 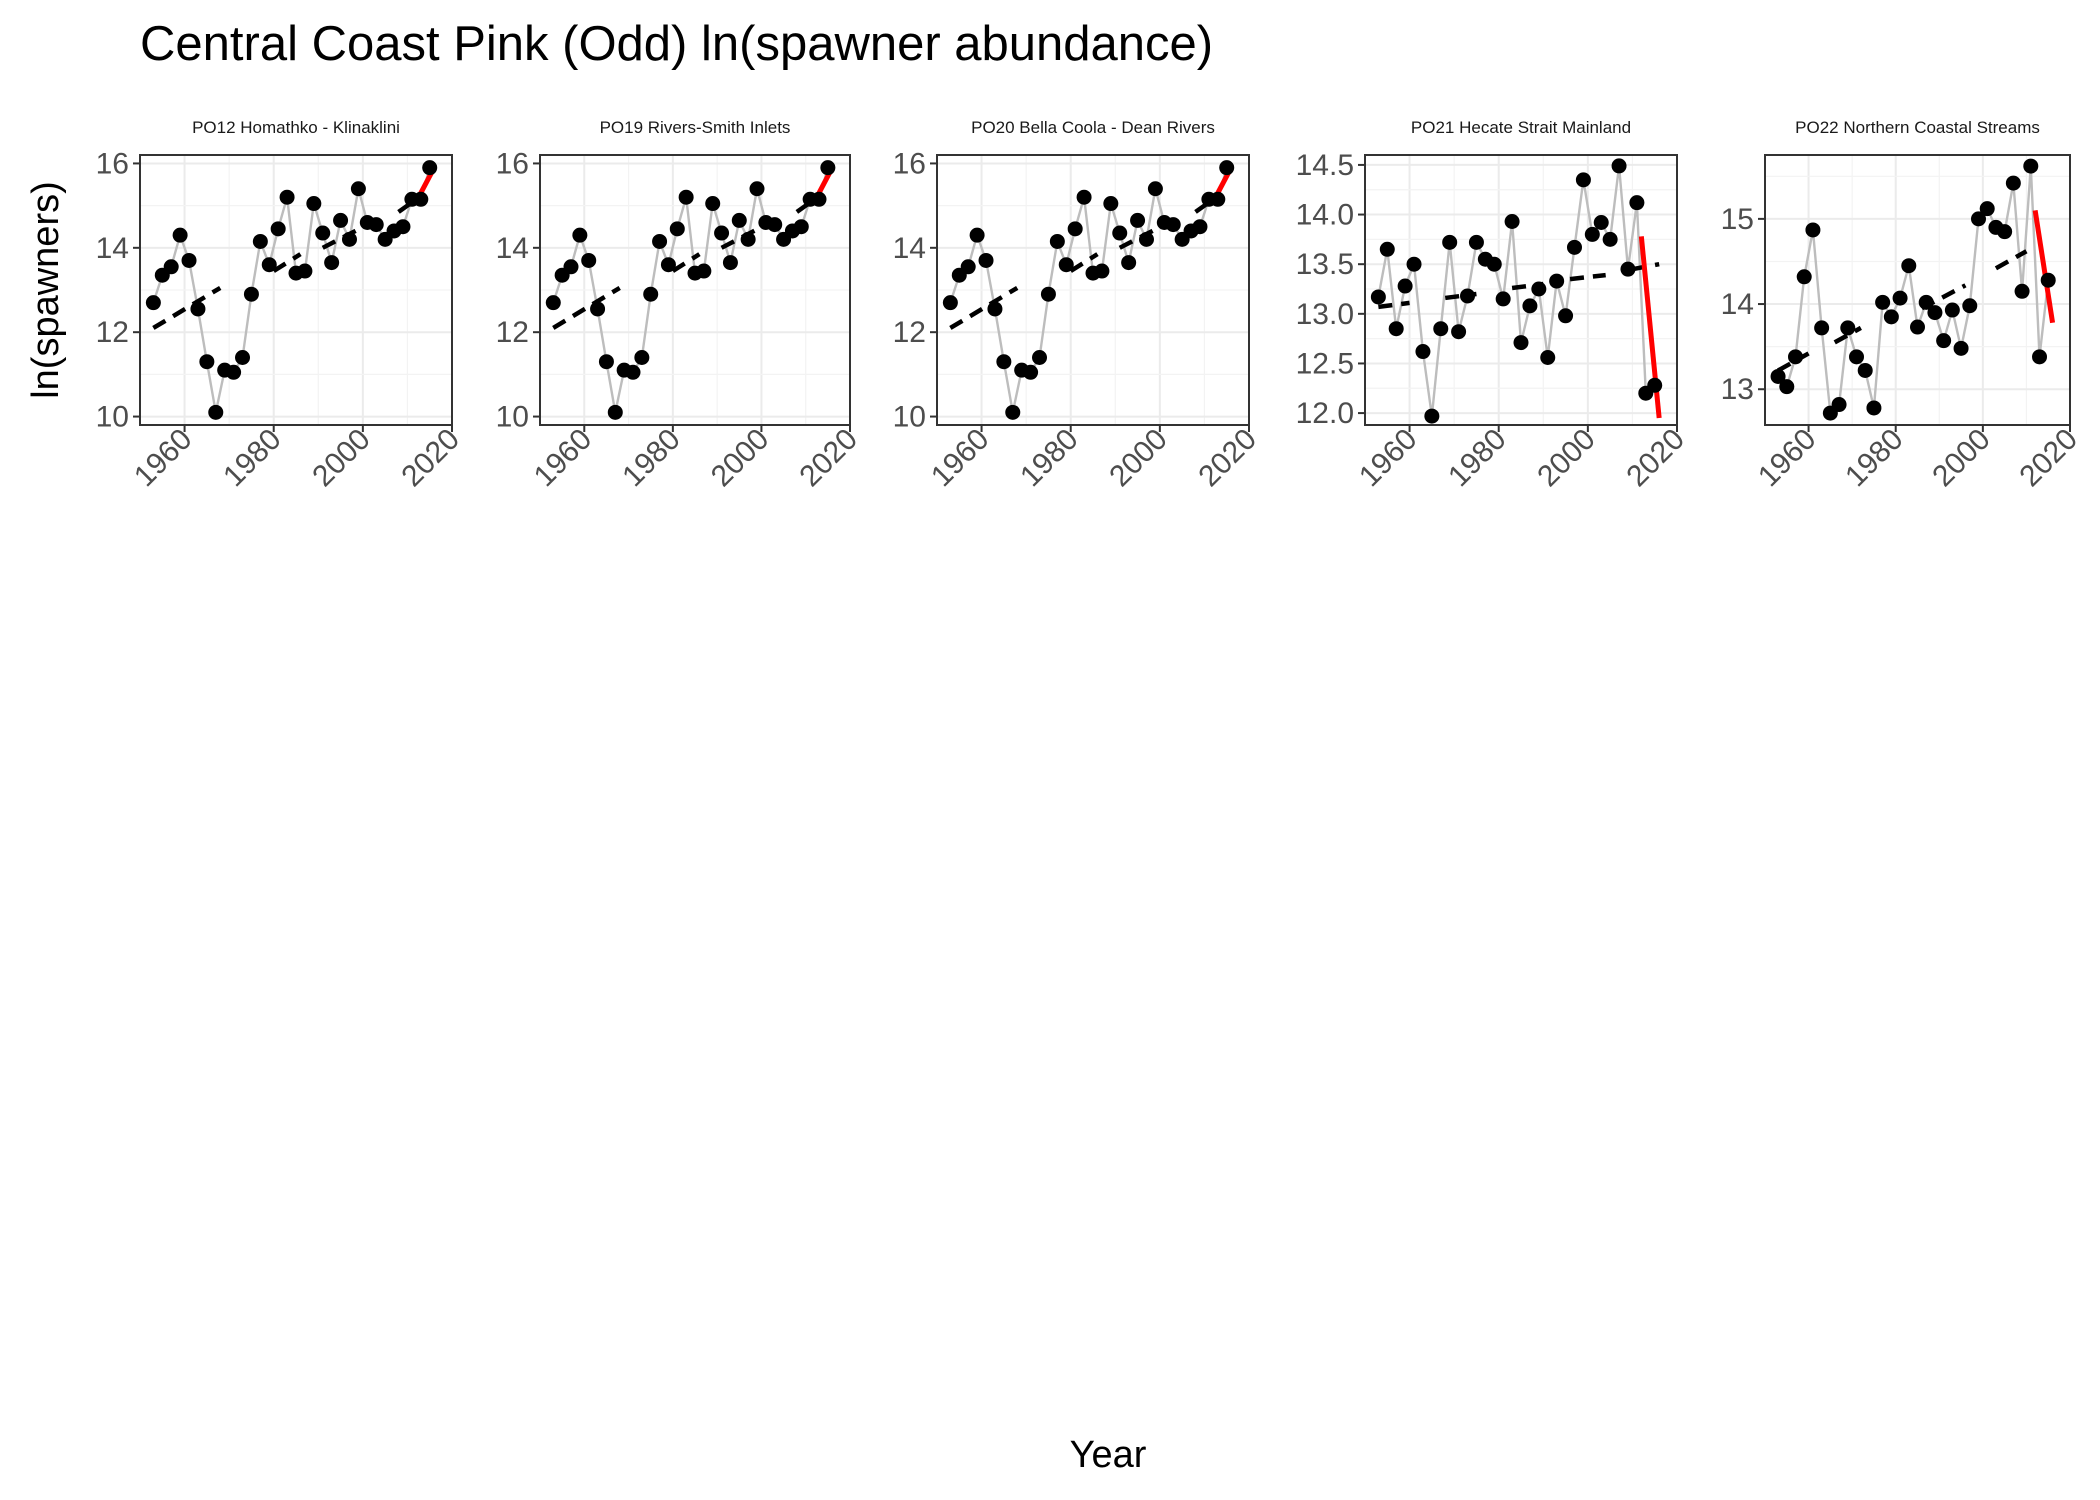 I want to click on trend-line-recent, so click(x=2044, y=266).